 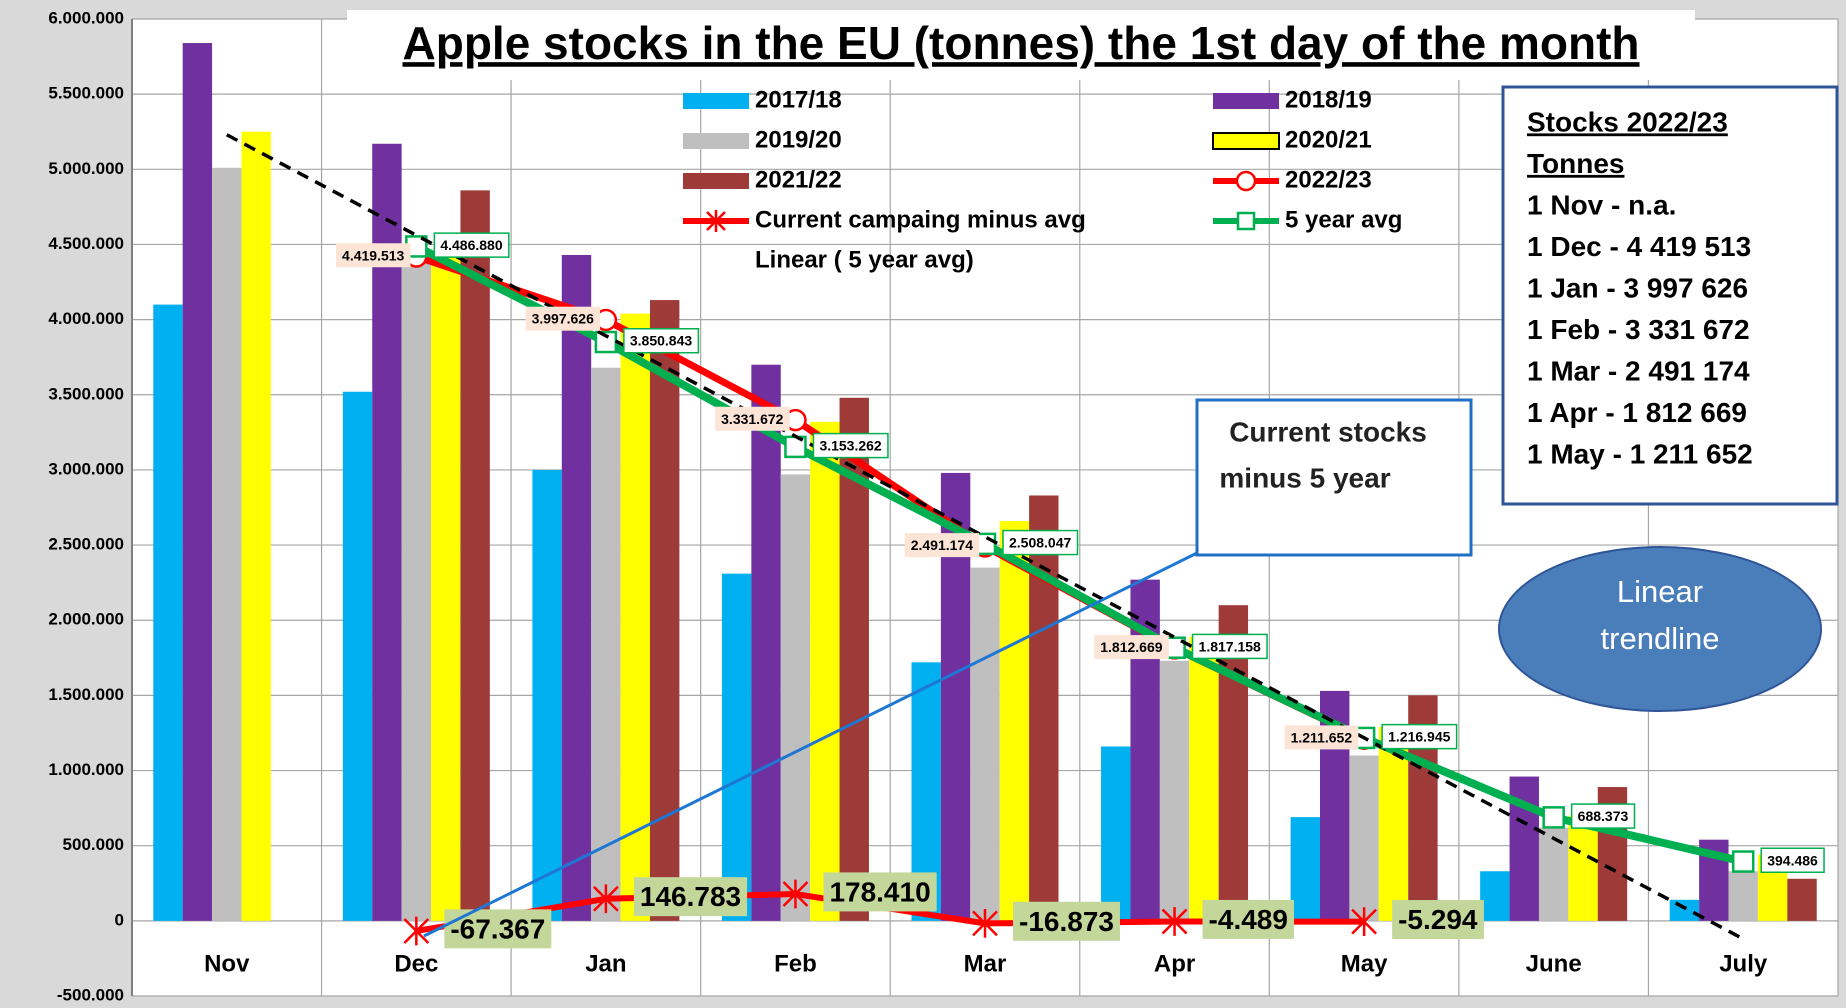 What do you see at coordinates (605, 963) in the screenshot?
I see `x-tick-label: Jan` at bounding box center [605, 963].